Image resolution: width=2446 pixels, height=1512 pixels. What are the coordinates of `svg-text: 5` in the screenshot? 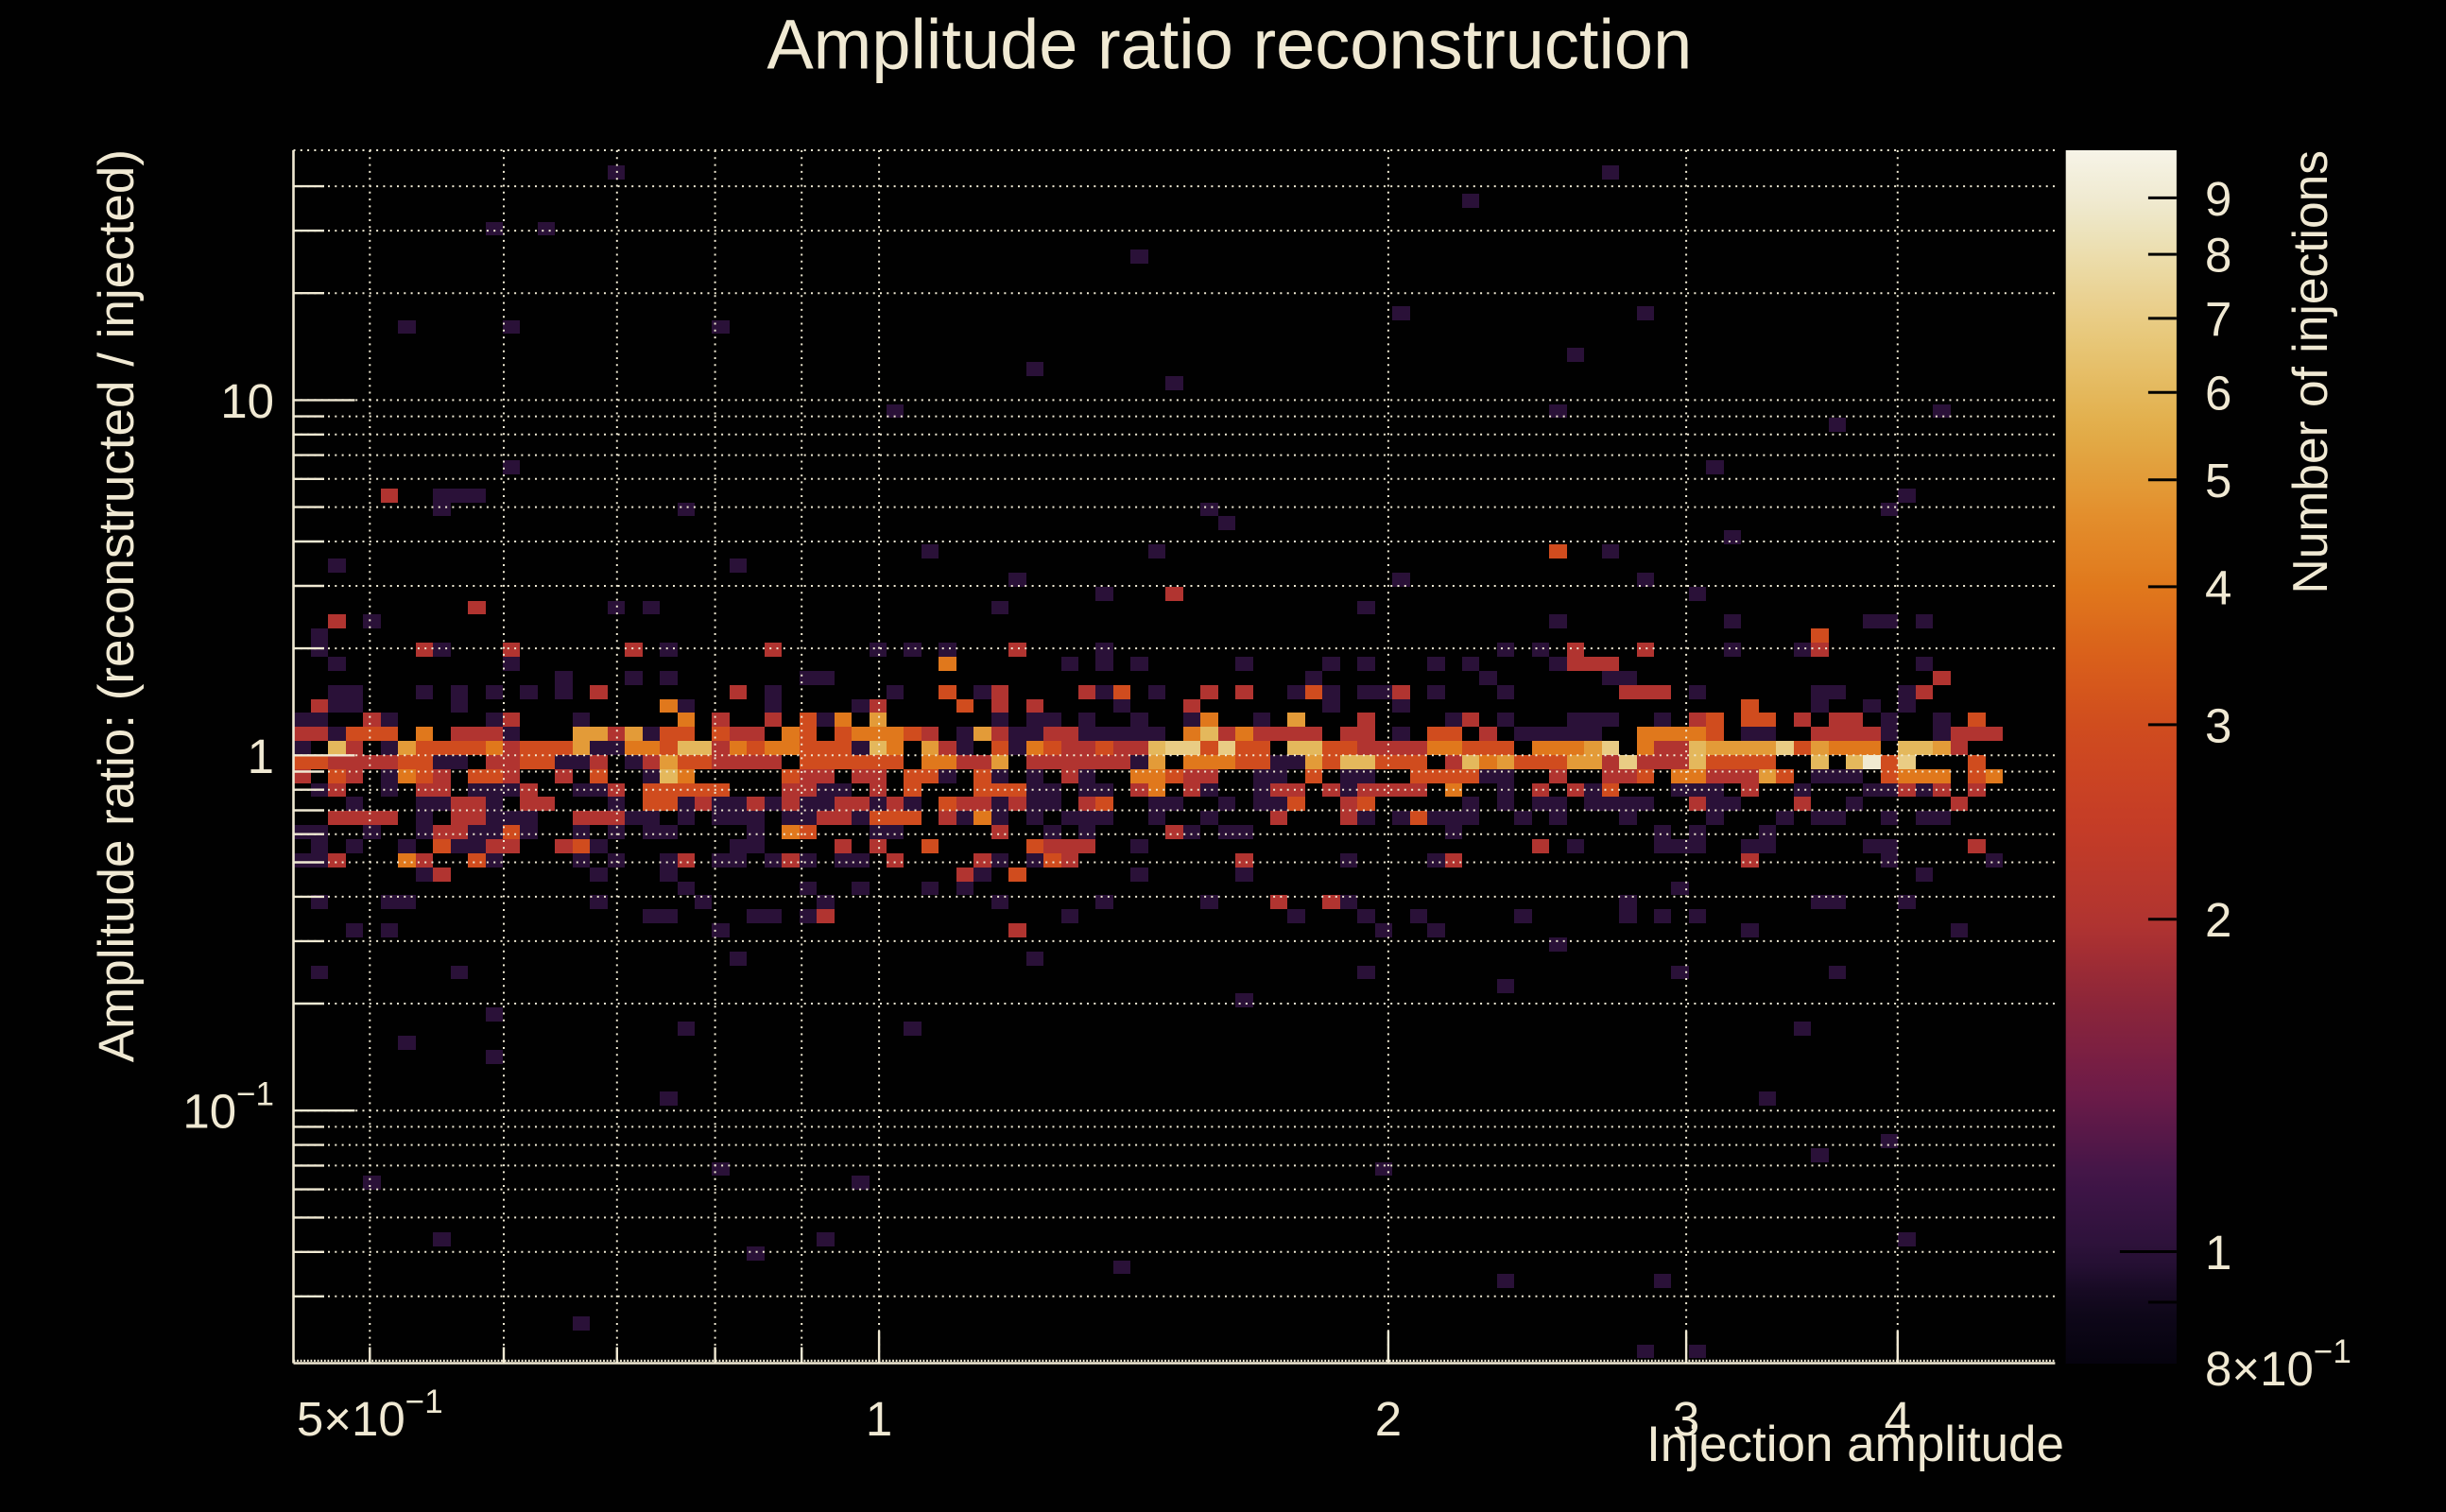 It's located at (2218, 480).